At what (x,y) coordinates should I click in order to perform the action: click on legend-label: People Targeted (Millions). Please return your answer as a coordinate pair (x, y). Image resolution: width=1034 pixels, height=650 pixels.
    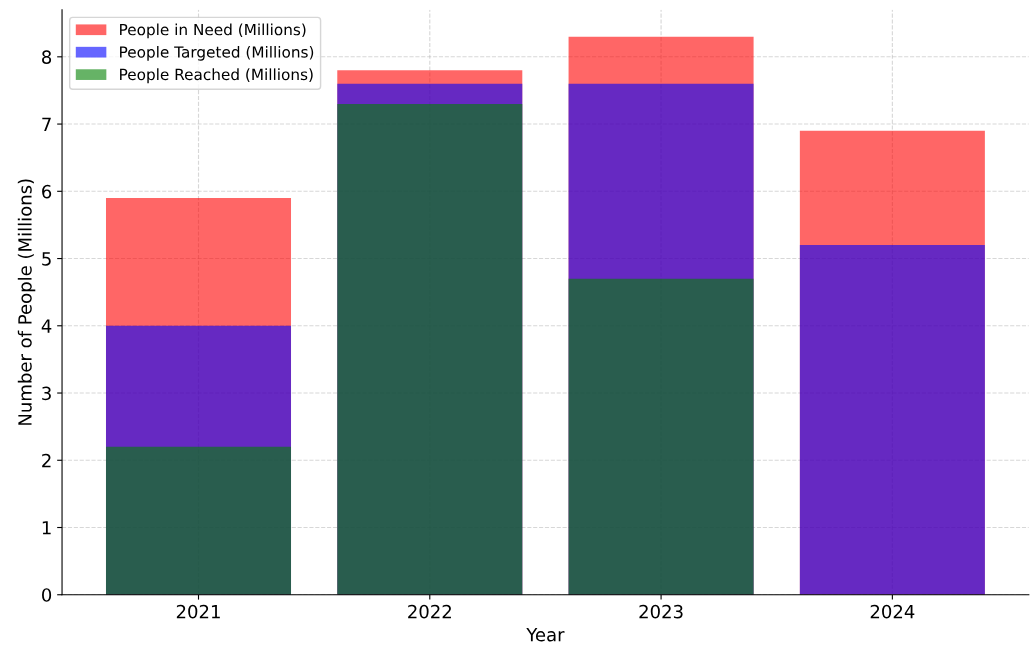
    Looking at the image, I should click on (217, 53).